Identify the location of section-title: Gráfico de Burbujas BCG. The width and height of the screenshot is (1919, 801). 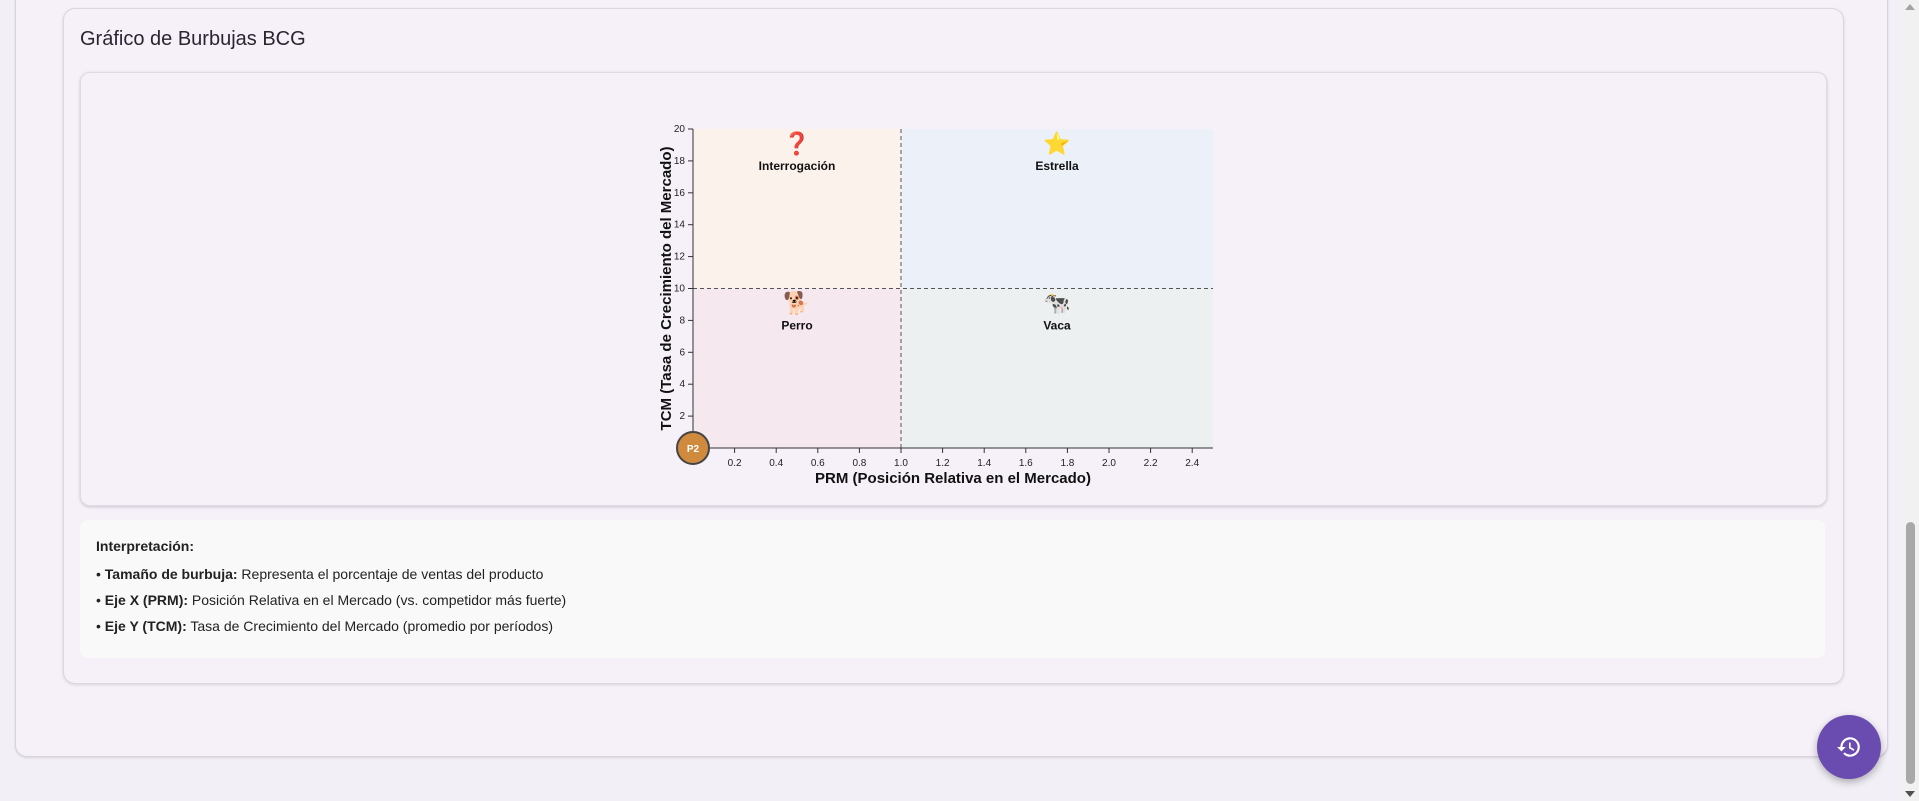
(193, 39).